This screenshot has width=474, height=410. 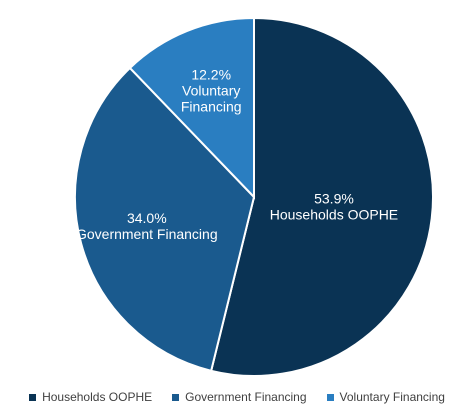 I want to click on pie-slice-label-voluntary-financing: 12.2% Voluntary Financing, so click(x=211, y=91).